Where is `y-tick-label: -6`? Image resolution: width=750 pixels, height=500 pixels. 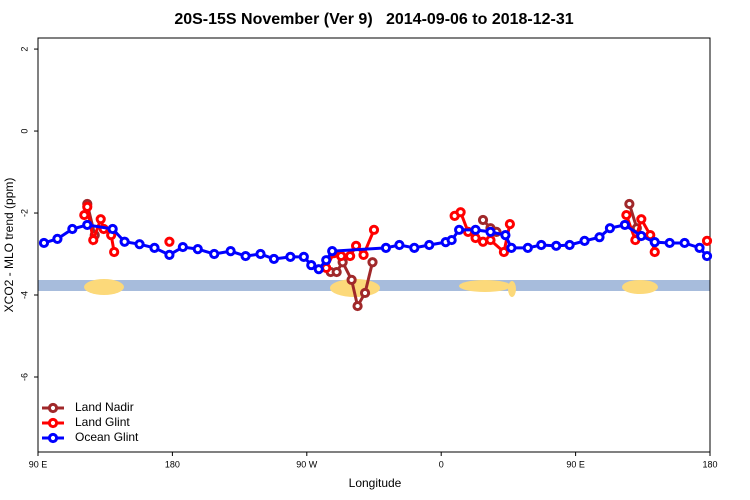 y-tick-label: -6 is located at coordinates (24, 377).